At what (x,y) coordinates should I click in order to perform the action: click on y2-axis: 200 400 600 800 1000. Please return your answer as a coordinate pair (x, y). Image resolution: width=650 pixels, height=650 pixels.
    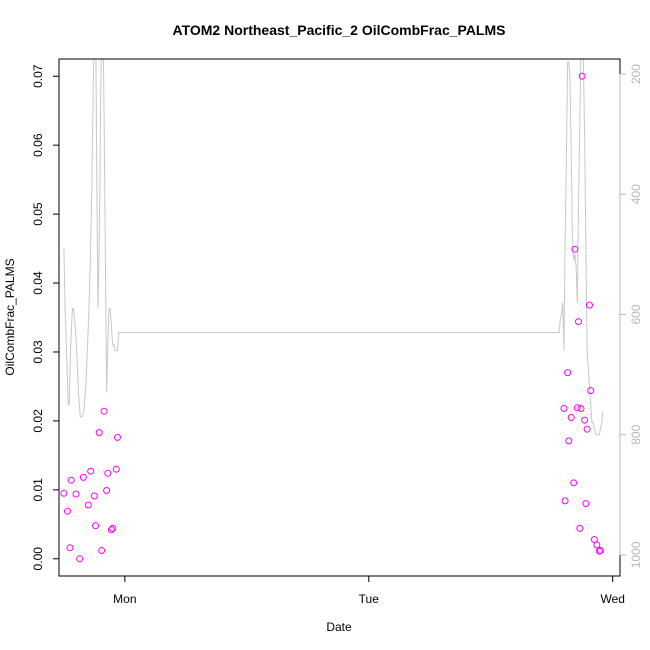
    Looking at the image, I should click on (631, 316).